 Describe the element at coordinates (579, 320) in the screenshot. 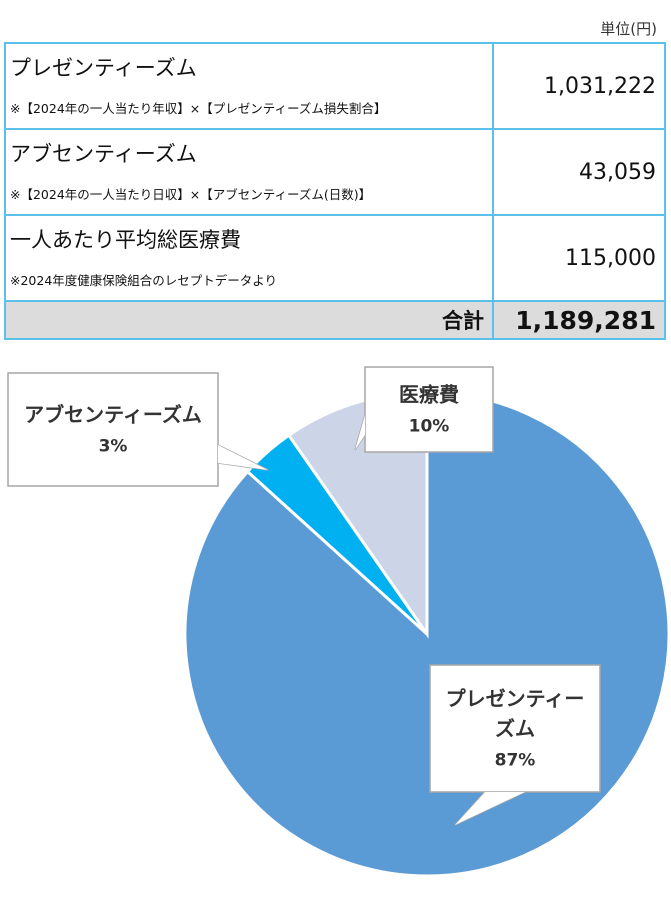

I see `total-value: 1,189,281` at that location.